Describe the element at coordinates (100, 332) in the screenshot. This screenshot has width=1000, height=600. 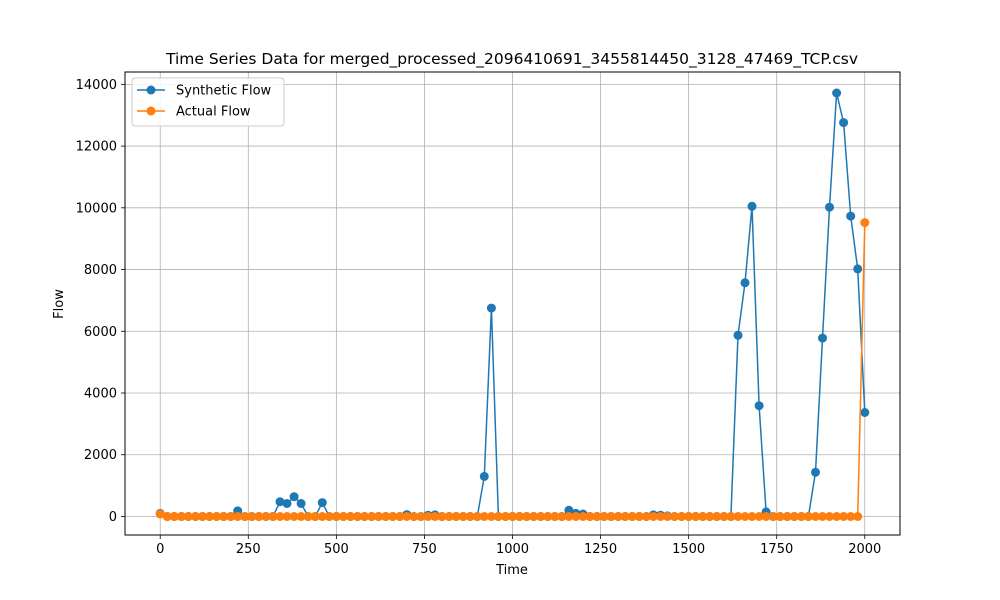
I see `y-tick-label: 6000` at that location.